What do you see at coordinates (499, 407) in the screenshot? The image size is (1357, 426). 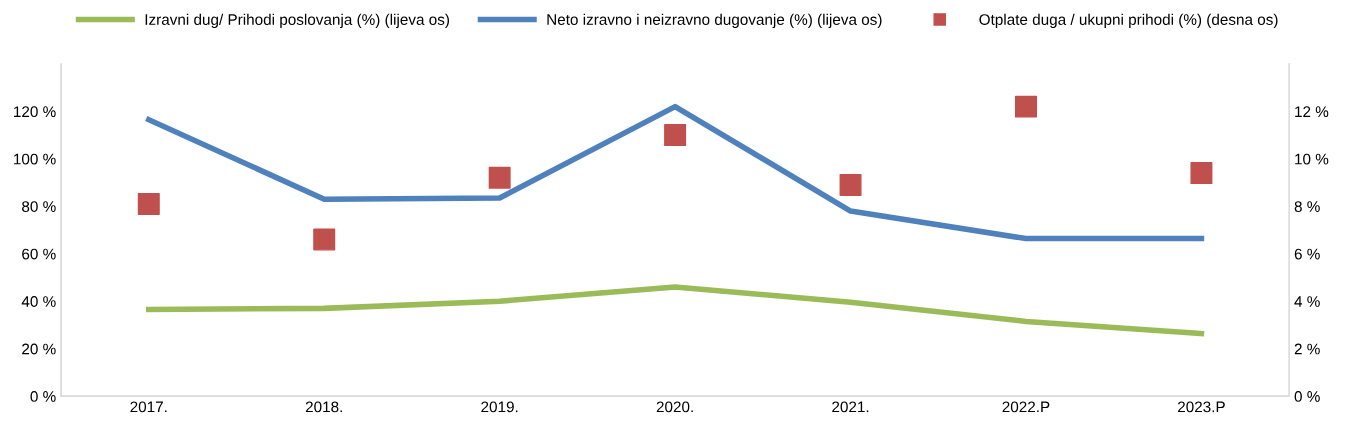 I see `x-tick-label: 2019.` at bounding box center [499, 407].